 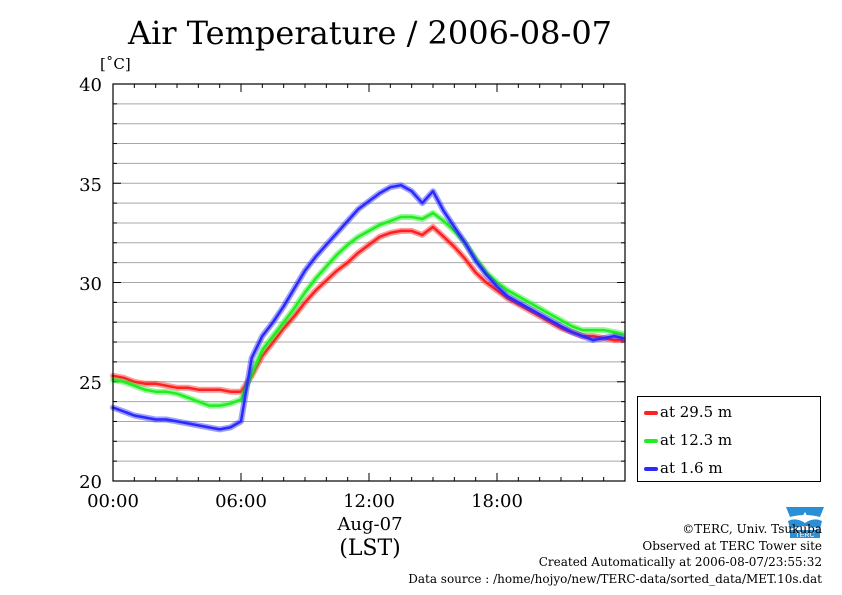 I want to click on y-tick-label-20: 20, so click(x=90, y=482).